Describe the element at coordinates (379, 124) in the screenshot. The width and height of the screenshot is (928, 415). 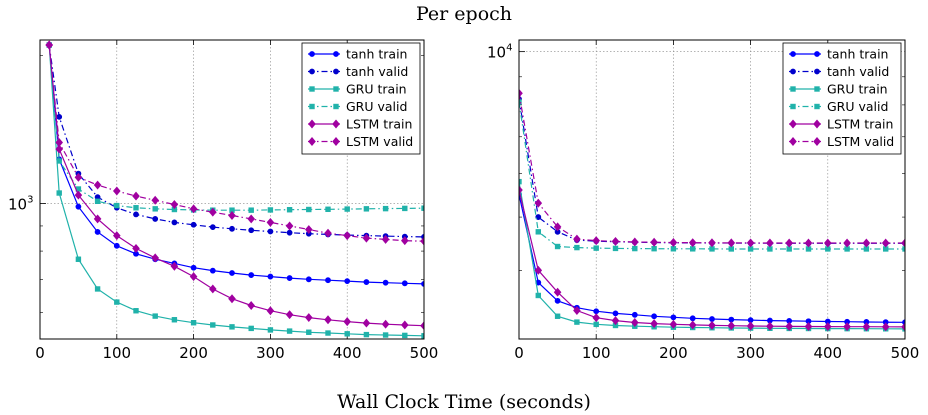
I see `left-legend-label-4: LSTM train` at that location.